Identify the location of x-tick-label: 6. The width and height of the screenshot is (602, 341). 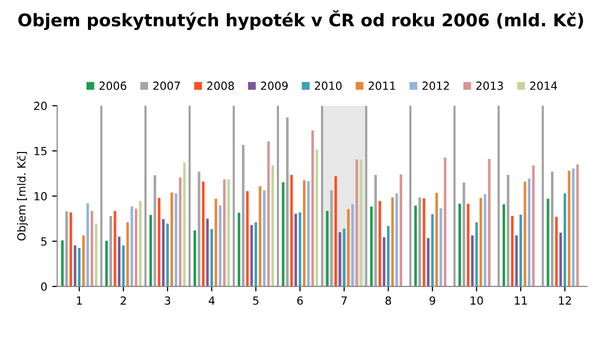
(300, 300).